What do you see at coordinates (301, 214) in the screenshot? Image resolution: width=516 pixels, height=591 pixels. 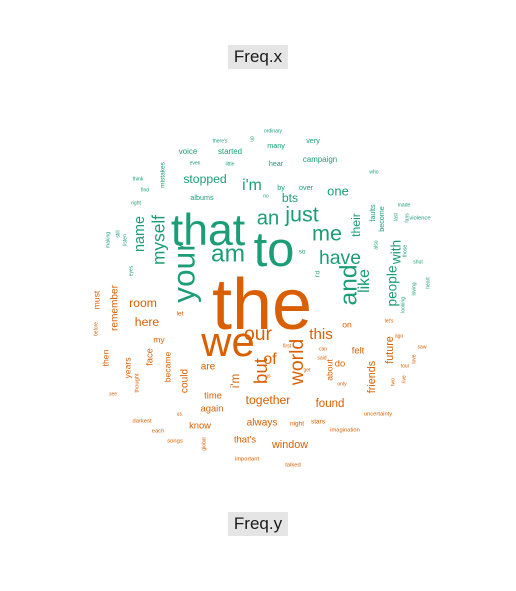 I see `cloud-word-just-x: just` at bounding box center [301, 214].